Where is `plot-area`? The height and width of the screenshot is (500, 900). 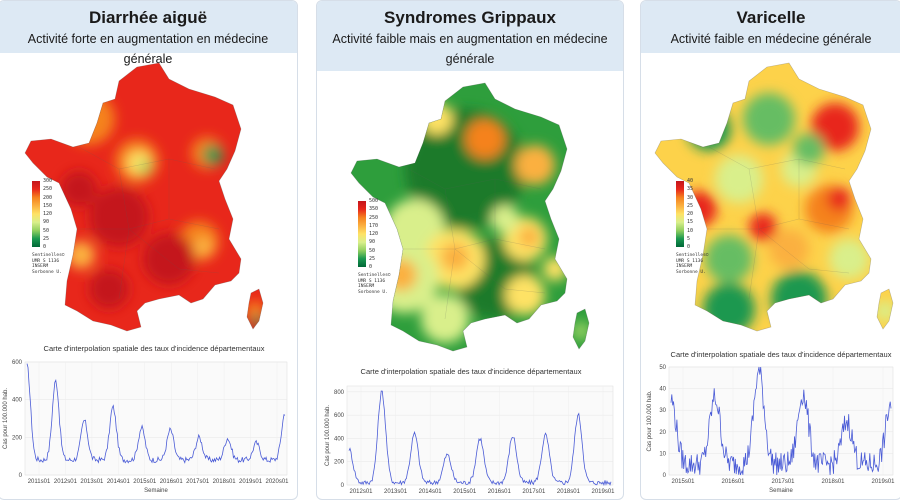
plot-area is located at coordinates (480, 435).